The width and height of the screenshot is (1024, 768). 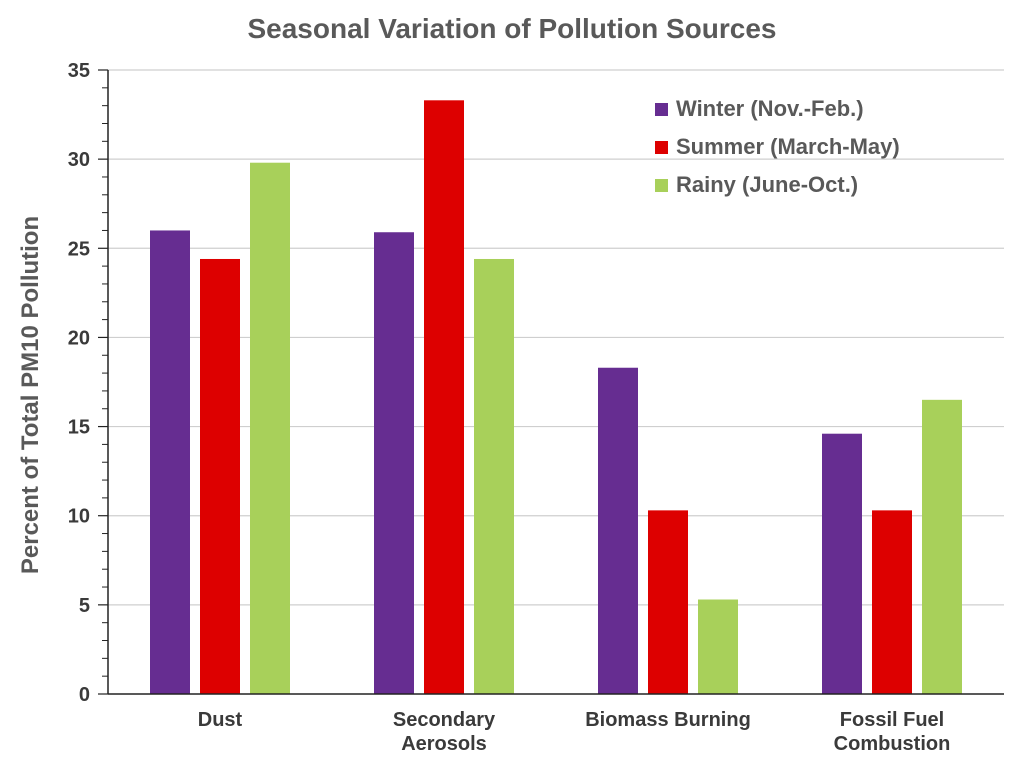 What do you see at coordinates (30, 395) in the screenshot?
I see `y-axis-label: Percent of Total PM10 Pollution` at bounding box center [30, 395].